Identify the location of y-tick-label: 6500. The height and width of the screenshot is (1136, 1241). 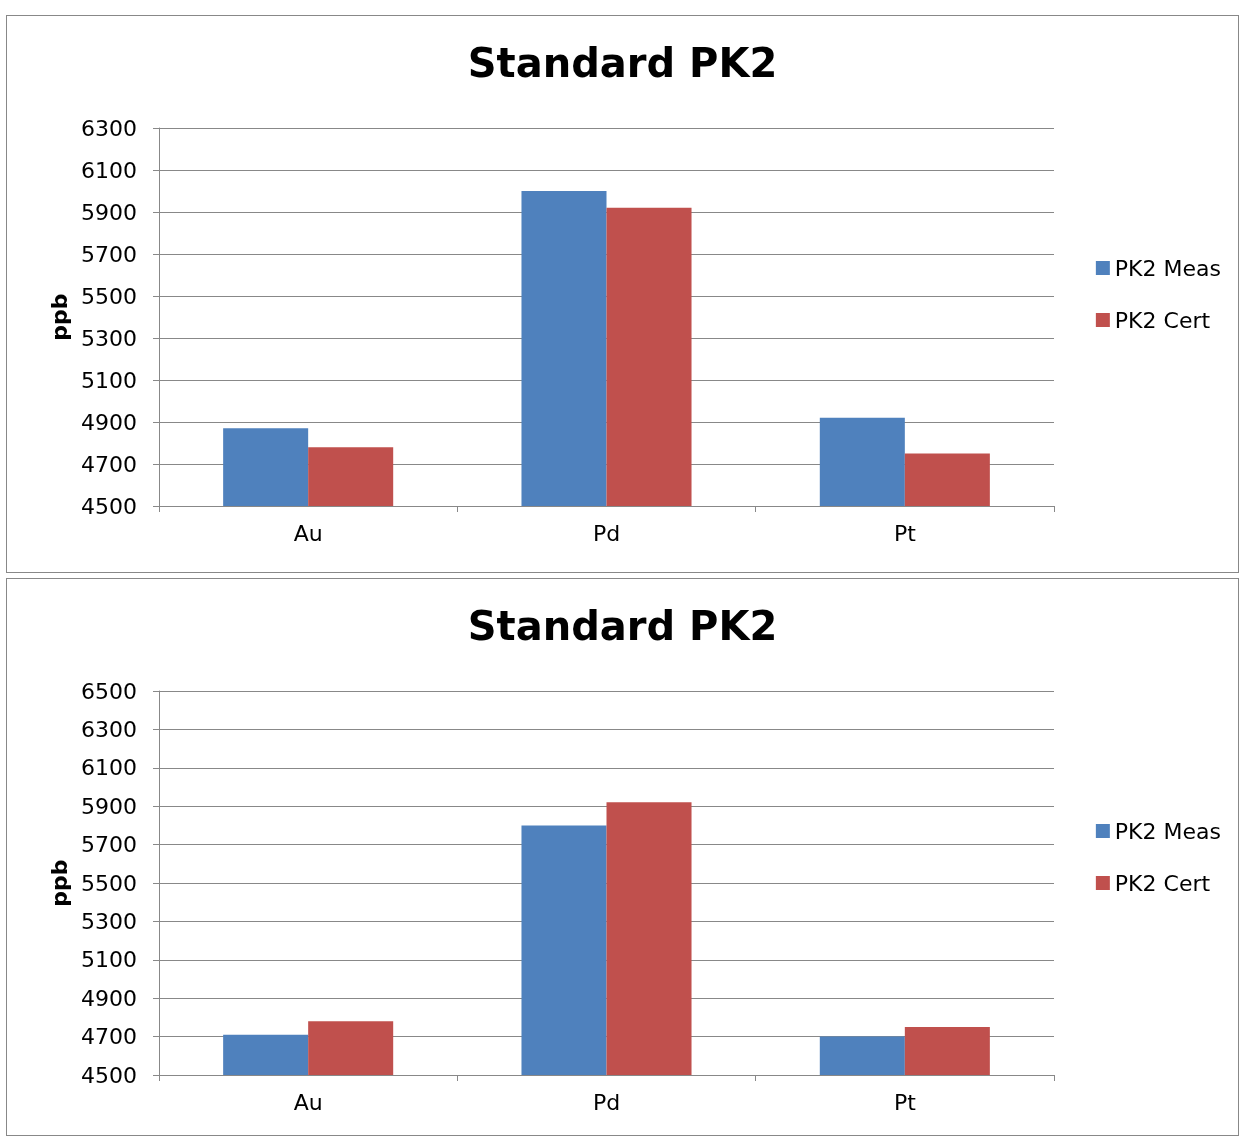
(109, 691).